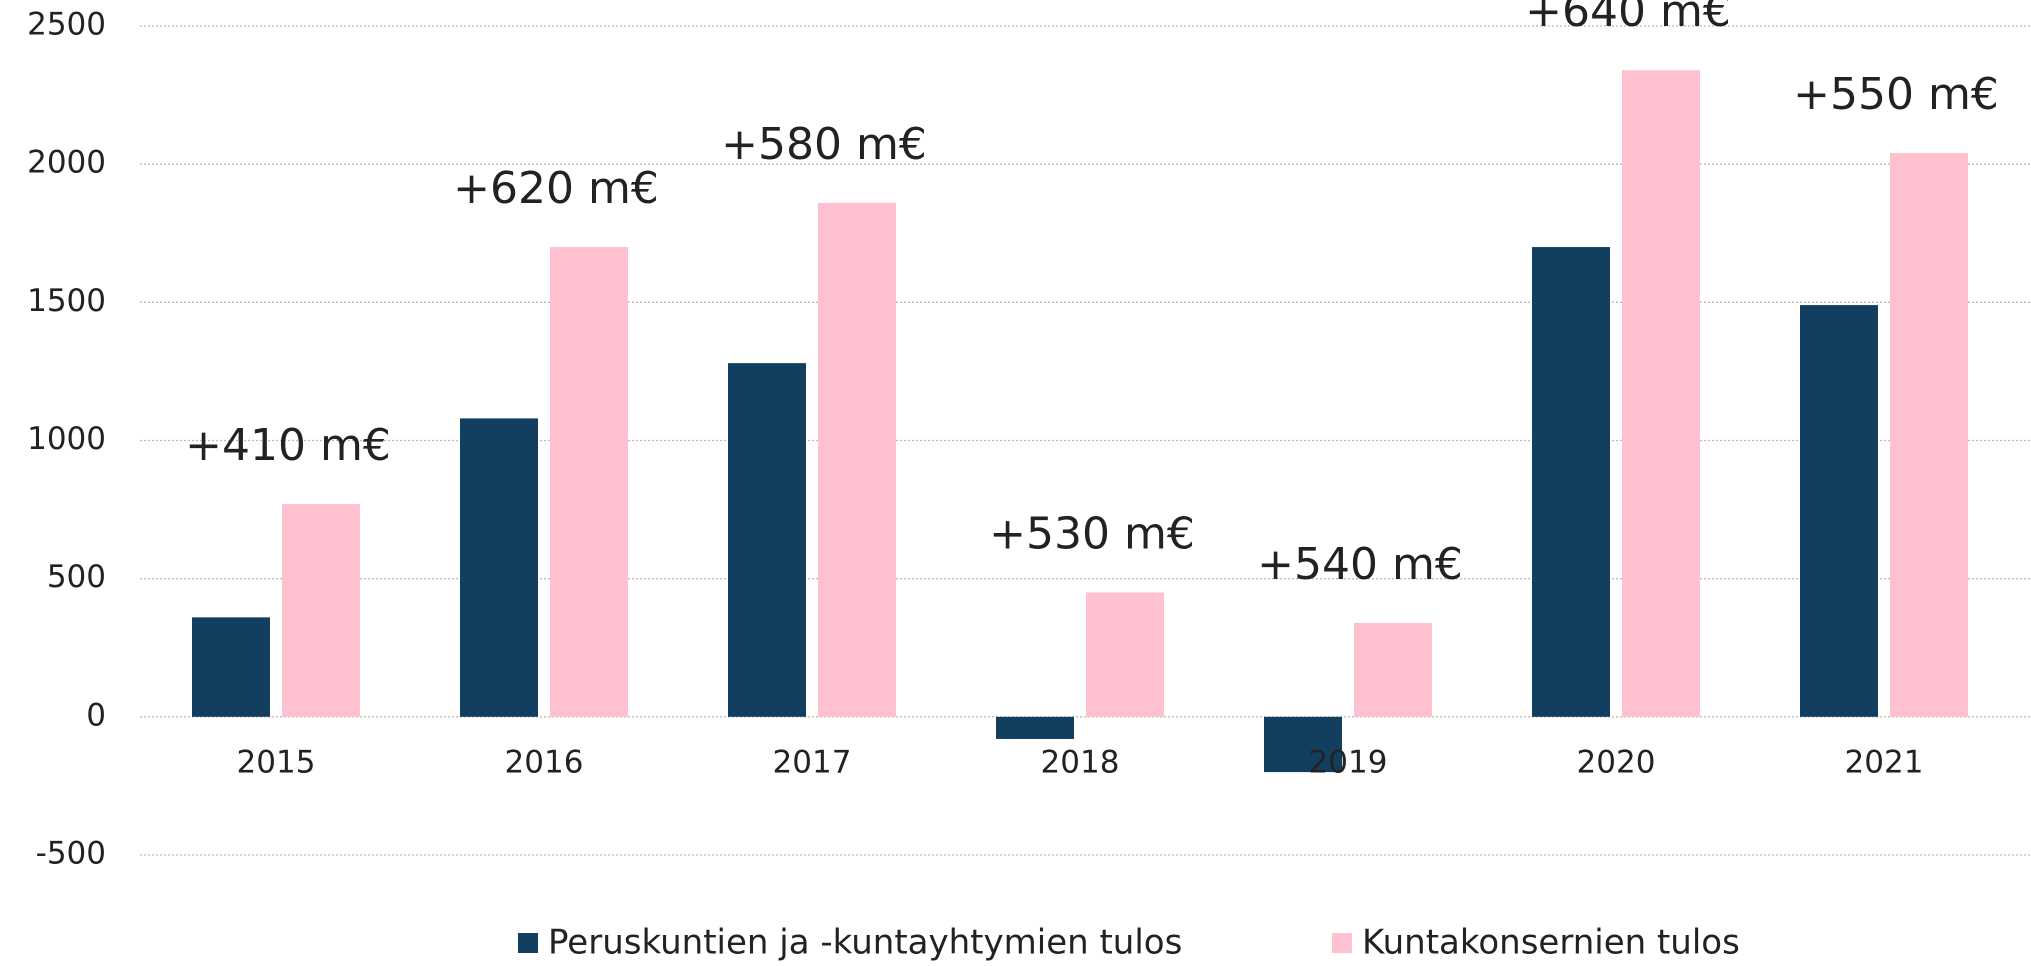 This screenshot has width=2031, height=966. Describe the element at coordinates (1348, 763) in the screenshot. I see `x-tick-label: 2019` at that location.